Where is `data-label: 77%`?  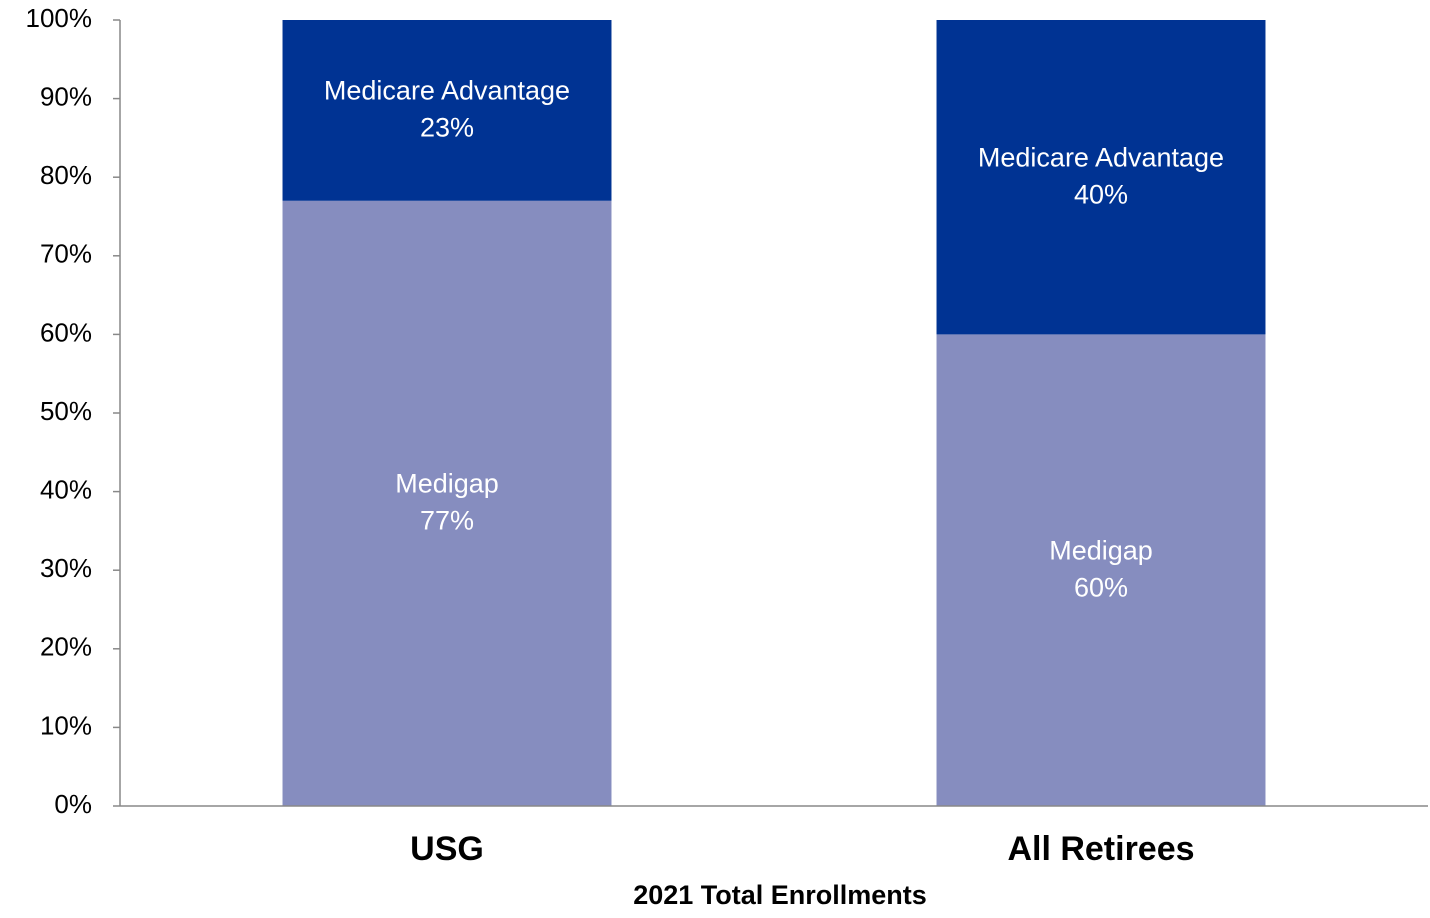
data-label: 77% is located at coordinates (447, 521).